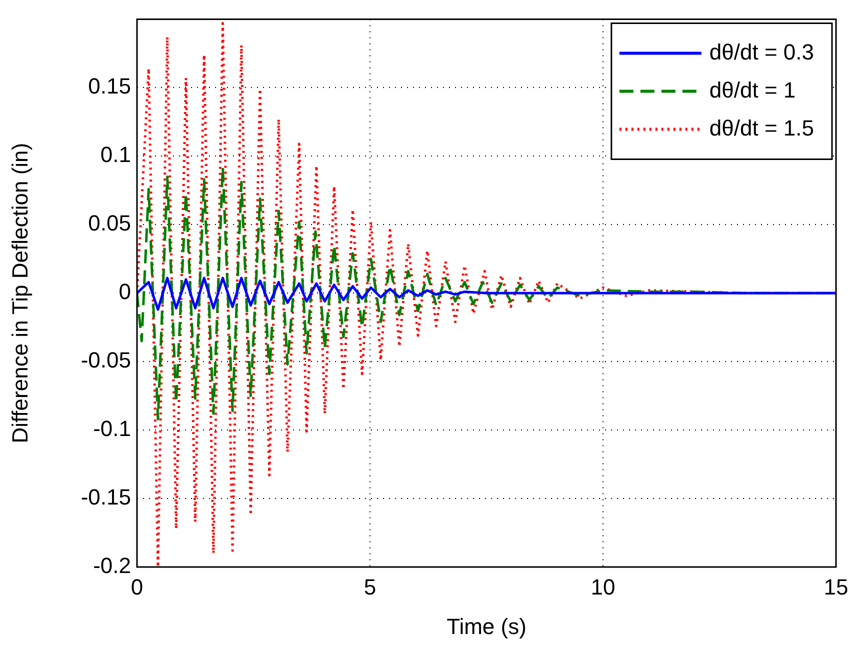 The width and height of the screenshot is (860, 649). What do you see at coordinates (486, 626) in the screenshot?
I see `x-axis-title: Time (s)` at bounding box center [486, 626].